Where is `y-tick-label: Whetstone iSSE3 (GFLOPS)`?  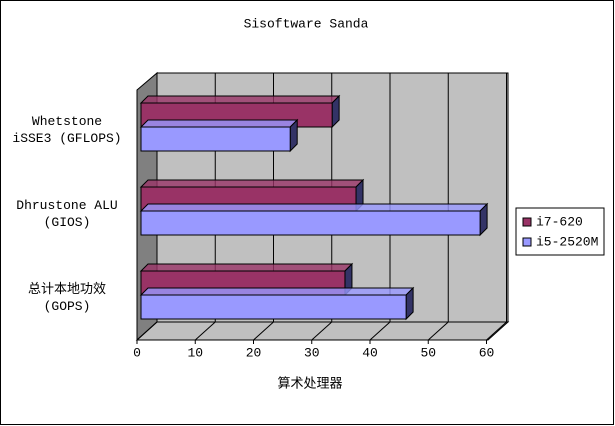
y-tick-label: Whetstone iSSE3 (GFLOPS) is located at coordinates (67, 130).